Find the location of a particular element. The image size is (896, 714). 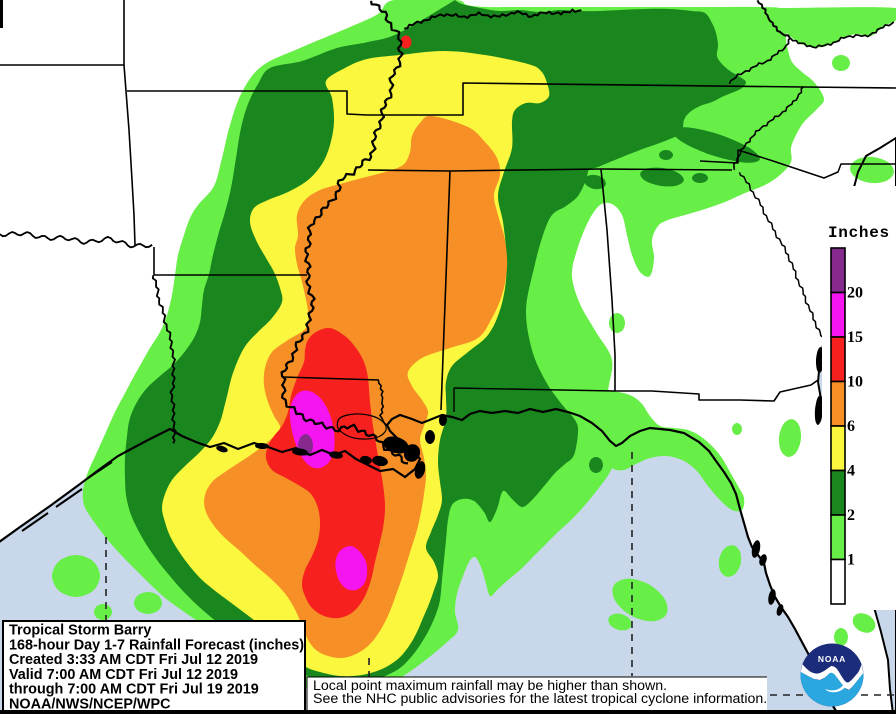

svg-text: NOAA is located at coordinates (832, 659).